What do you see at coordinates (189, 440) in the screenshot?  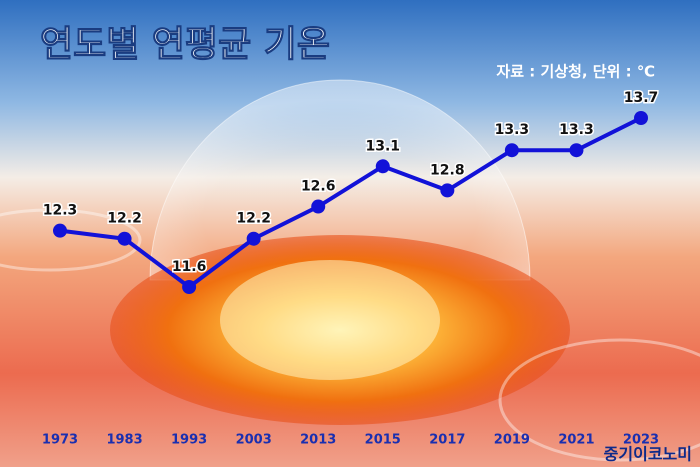 I see `x-tick-label: 1993` at bounding box center [189, 440].